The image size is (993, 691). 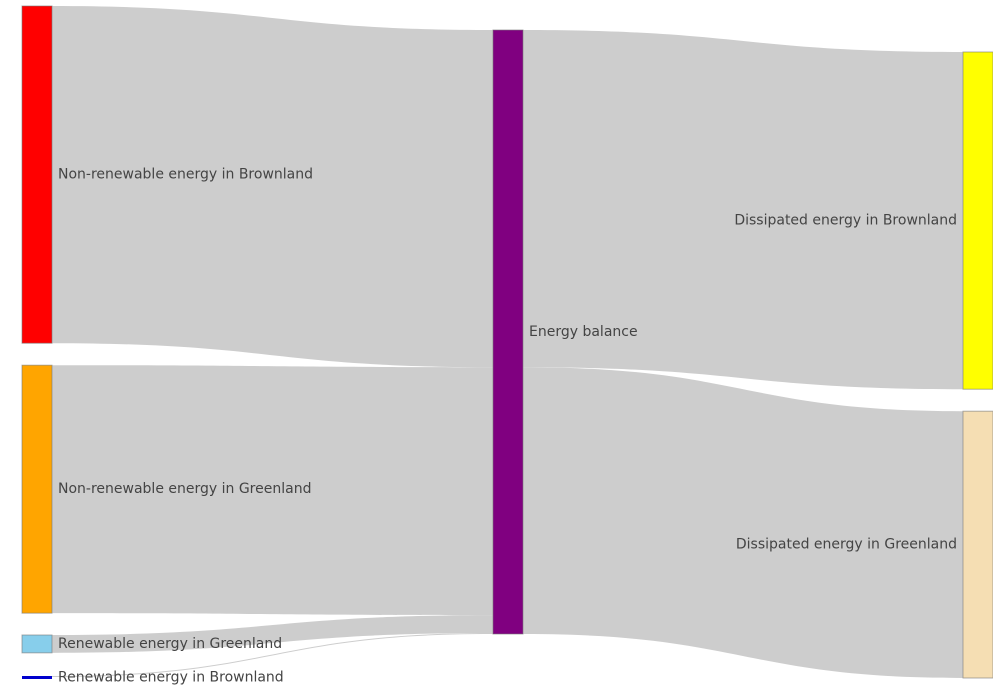 What do you see at coordinates (37, 174) in the screenshot?
I see `sankey-node-nonrenew_brown` at bounding box center [37, 174].